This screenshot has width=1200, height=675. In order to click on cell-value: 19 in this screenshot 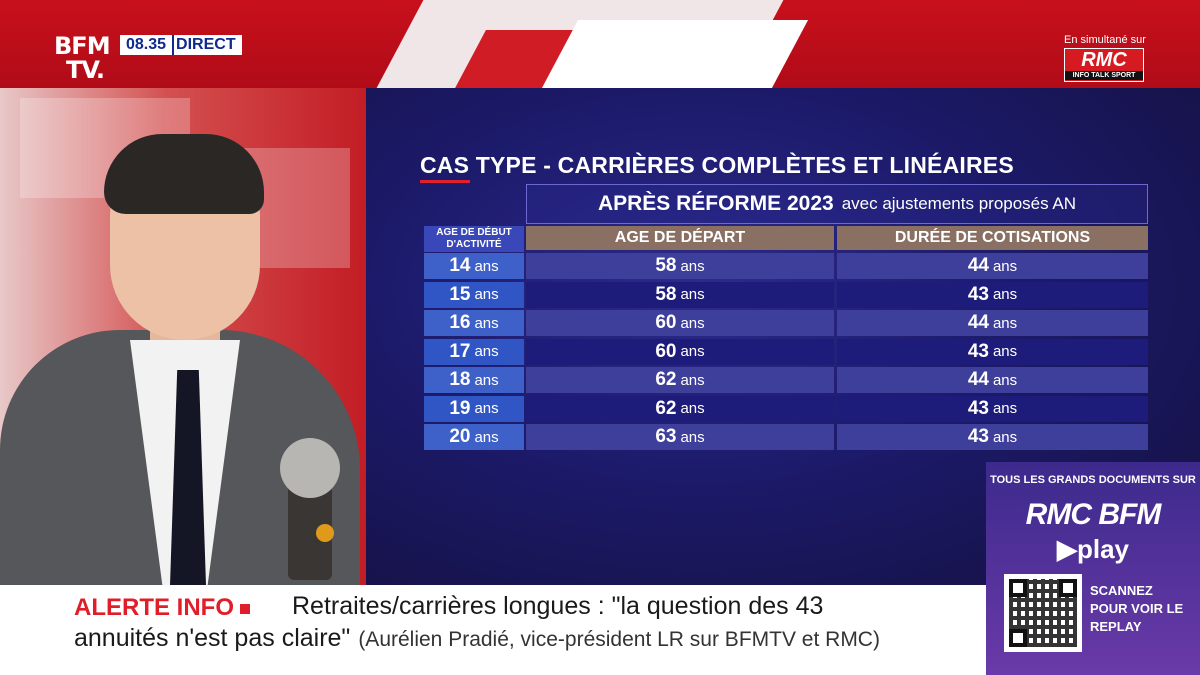, I will do `click(460, 408)`.